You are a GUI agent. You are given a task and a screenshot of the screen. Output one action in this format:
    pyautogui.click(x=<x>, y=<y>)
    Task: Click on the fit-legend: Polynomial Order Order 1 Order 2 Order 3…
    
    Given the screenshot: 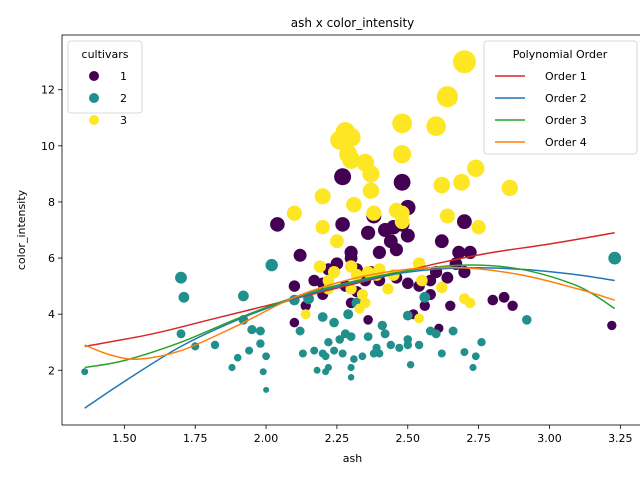 What is the action you would take?
    pyautogui.click(x=560, y=97)
    